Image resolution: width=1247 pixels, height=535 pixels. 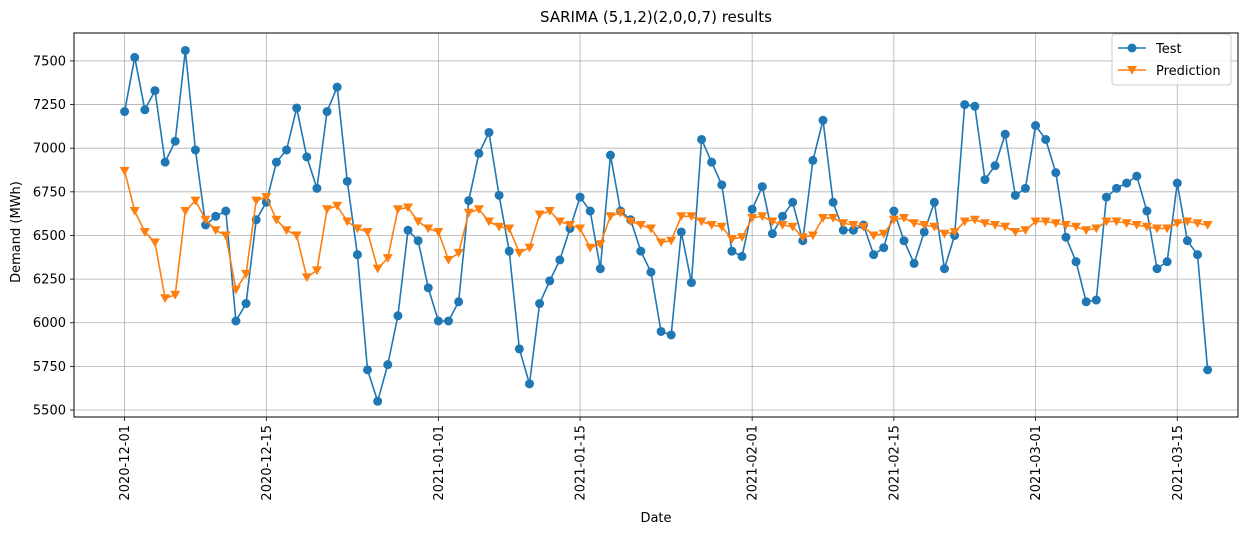 What do you see at coordinates (49, 61) in the screenshot?
I see `y-tick-label: 7500` at bounding box center [49, 61].